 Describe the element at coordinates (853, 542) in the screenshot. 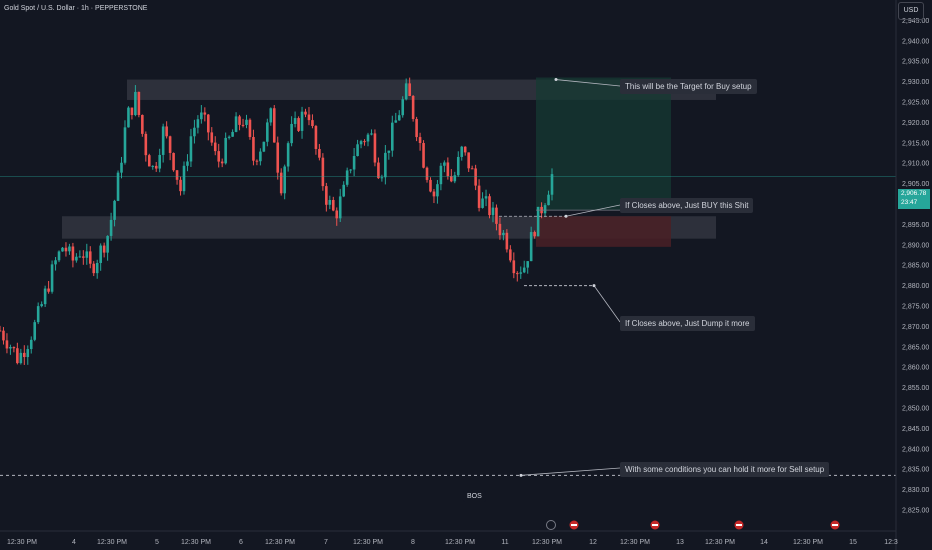

I see `time-tick-label: 15` at that location.